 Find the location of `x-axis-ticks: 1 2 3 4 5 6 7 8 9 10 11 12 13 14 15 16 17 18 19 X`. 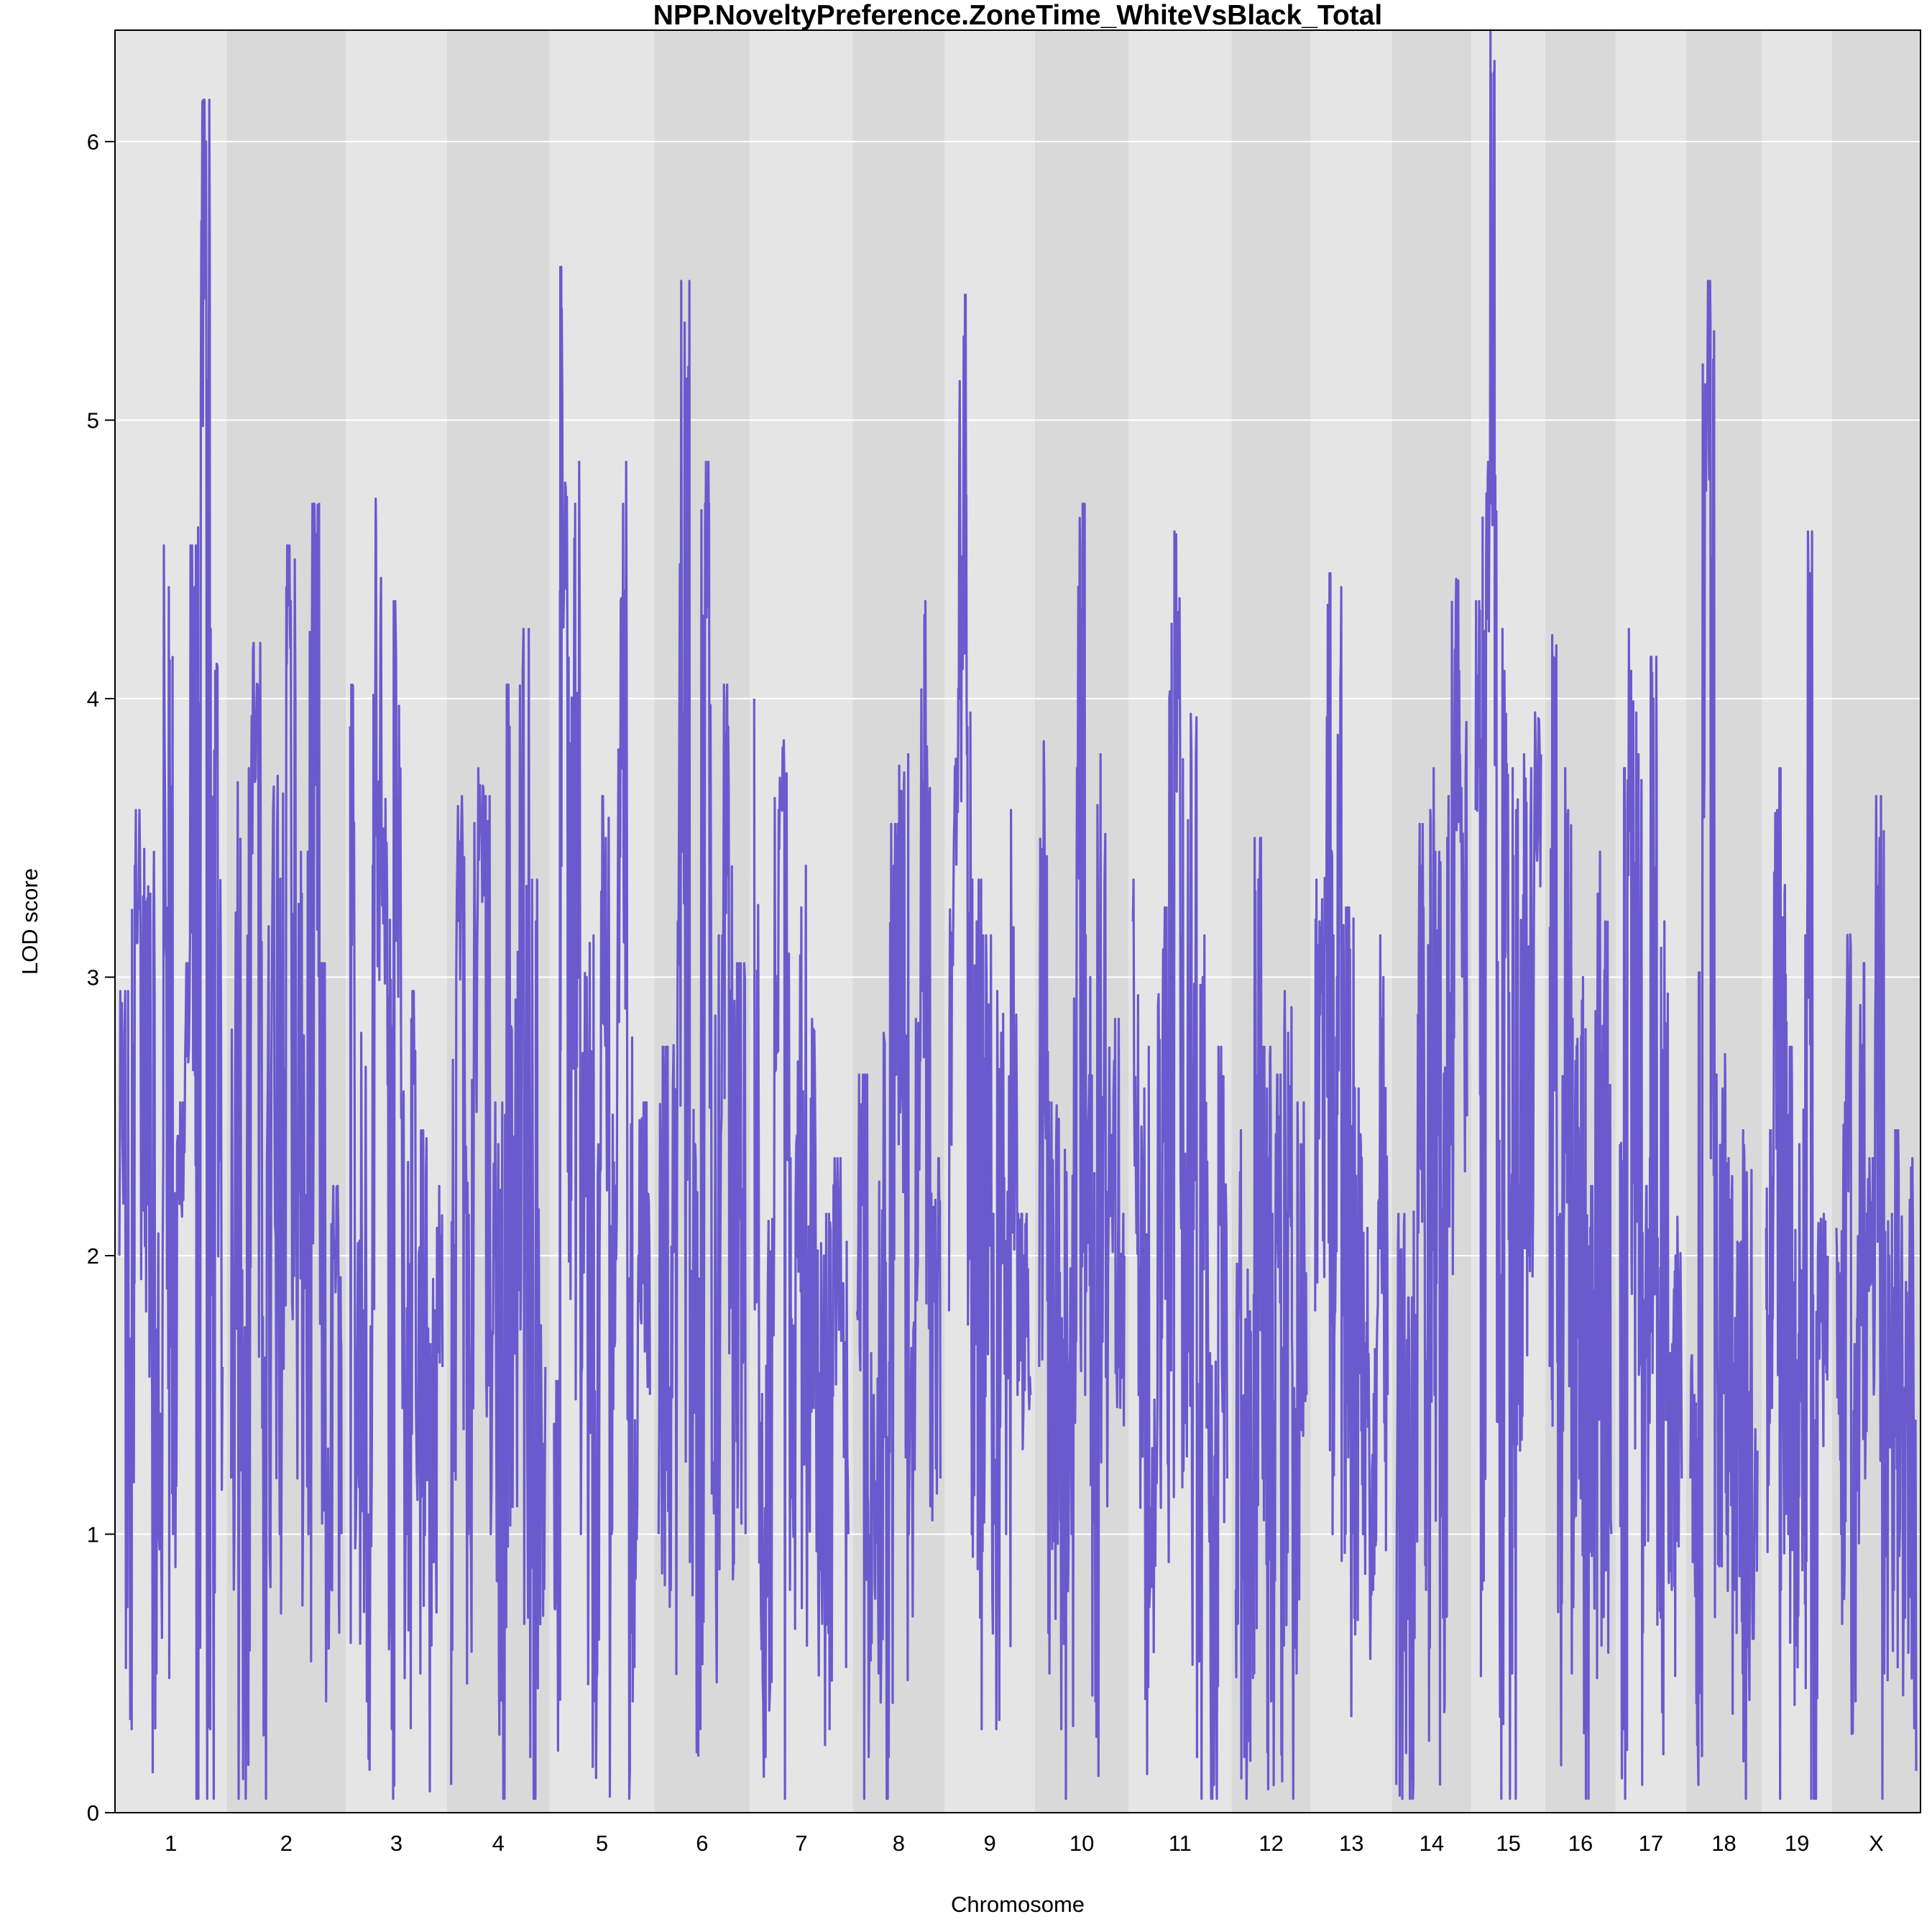

x-axis-ticks: 1 2 3 4 5 6 7 8 9 10 11 12 13 14 15 16 17 18 19 X is located at coordinates (1024, 1843).